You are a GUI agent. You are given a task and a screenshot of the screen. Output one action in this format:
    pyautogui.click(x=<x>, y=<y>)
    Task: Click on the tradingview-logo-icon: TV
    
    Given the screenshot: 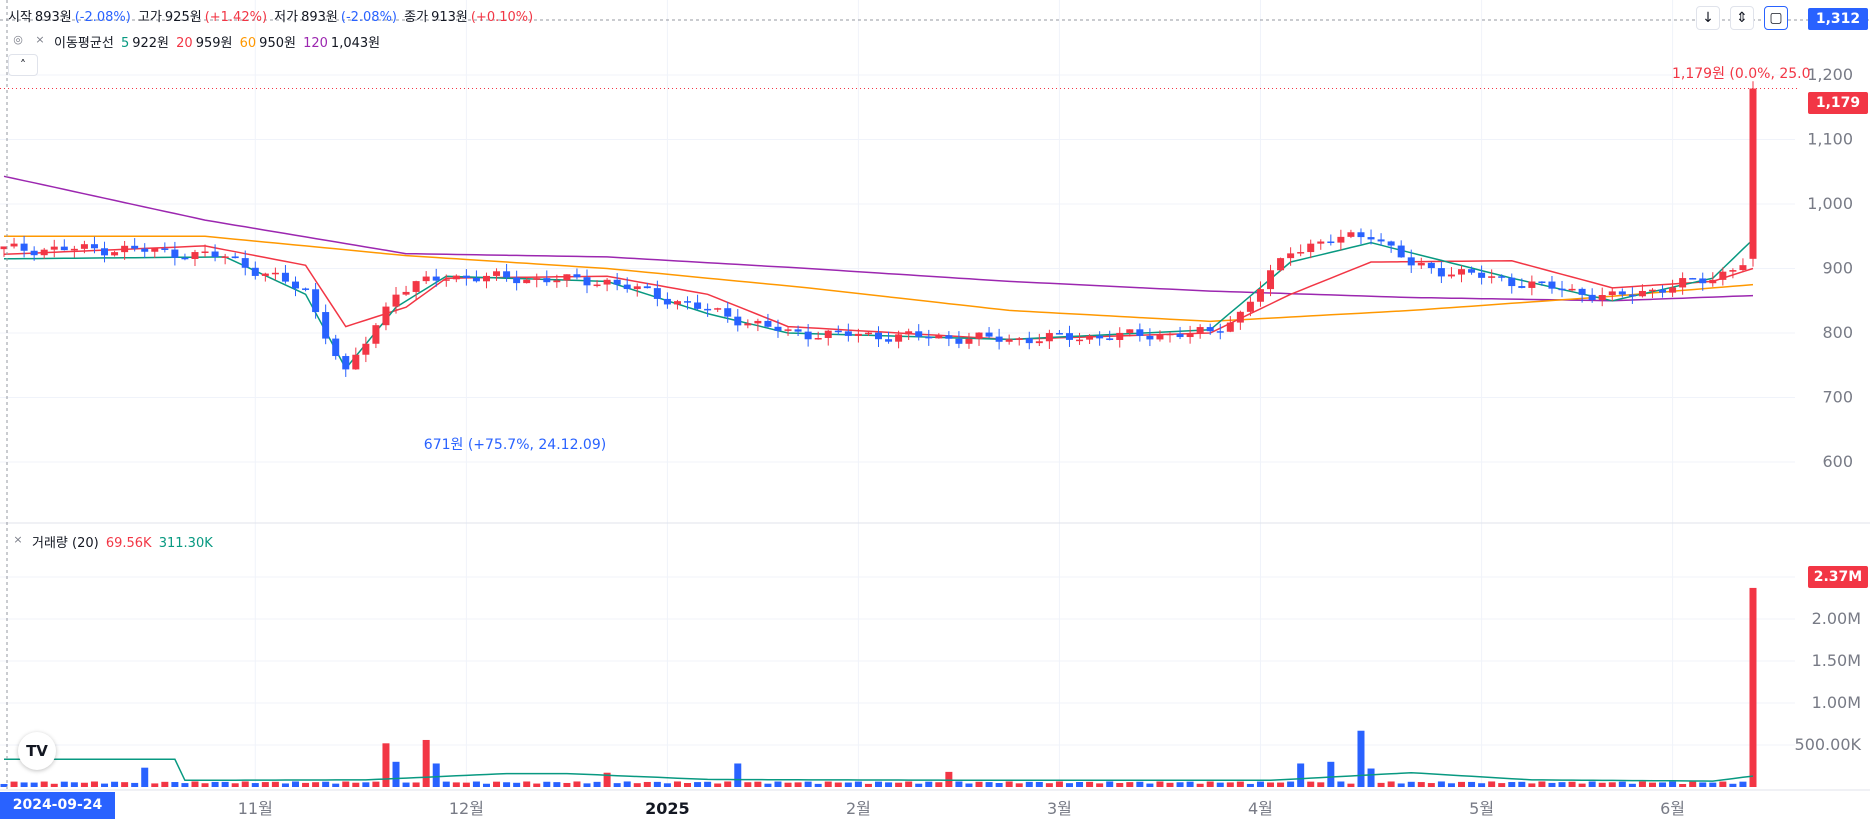 What is the action you would take?
    pyautogui.click(x=37, y=751)
    